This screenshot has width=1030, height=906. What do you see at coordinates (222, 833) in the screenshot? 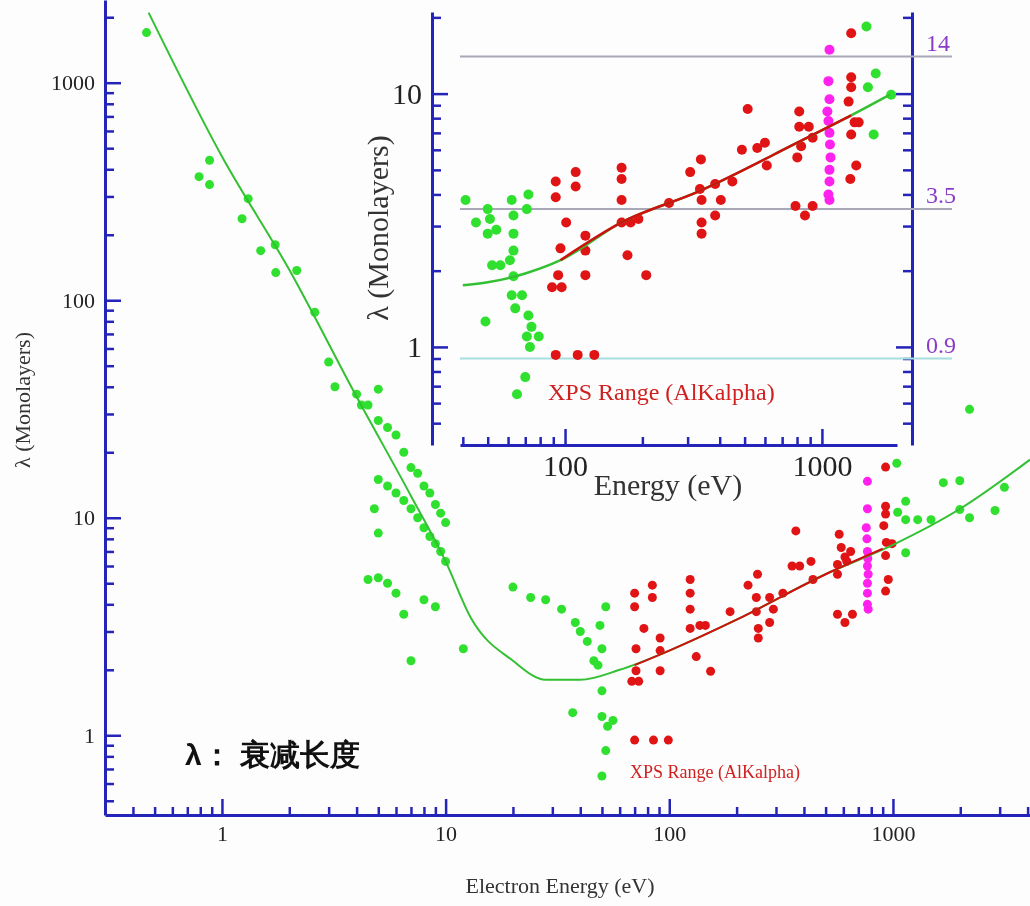
I see `x-tick-label: 1` at bounding box center [222, 833].